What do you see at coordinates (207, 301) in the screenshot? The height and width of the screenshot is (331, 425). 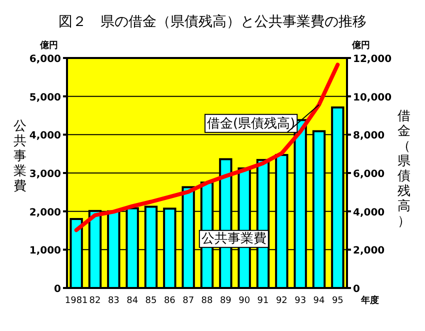 I see `x-tick-label: 88` at bounding box center [207, 301].